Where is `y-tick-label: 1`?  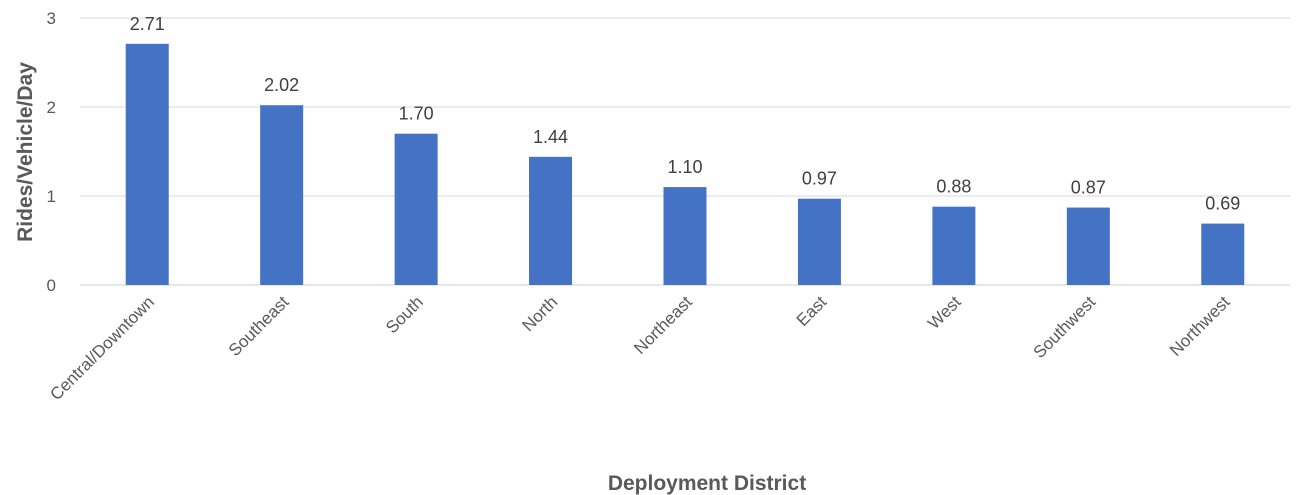
y-tick-label: 1 is located at coordinates (51, 196).